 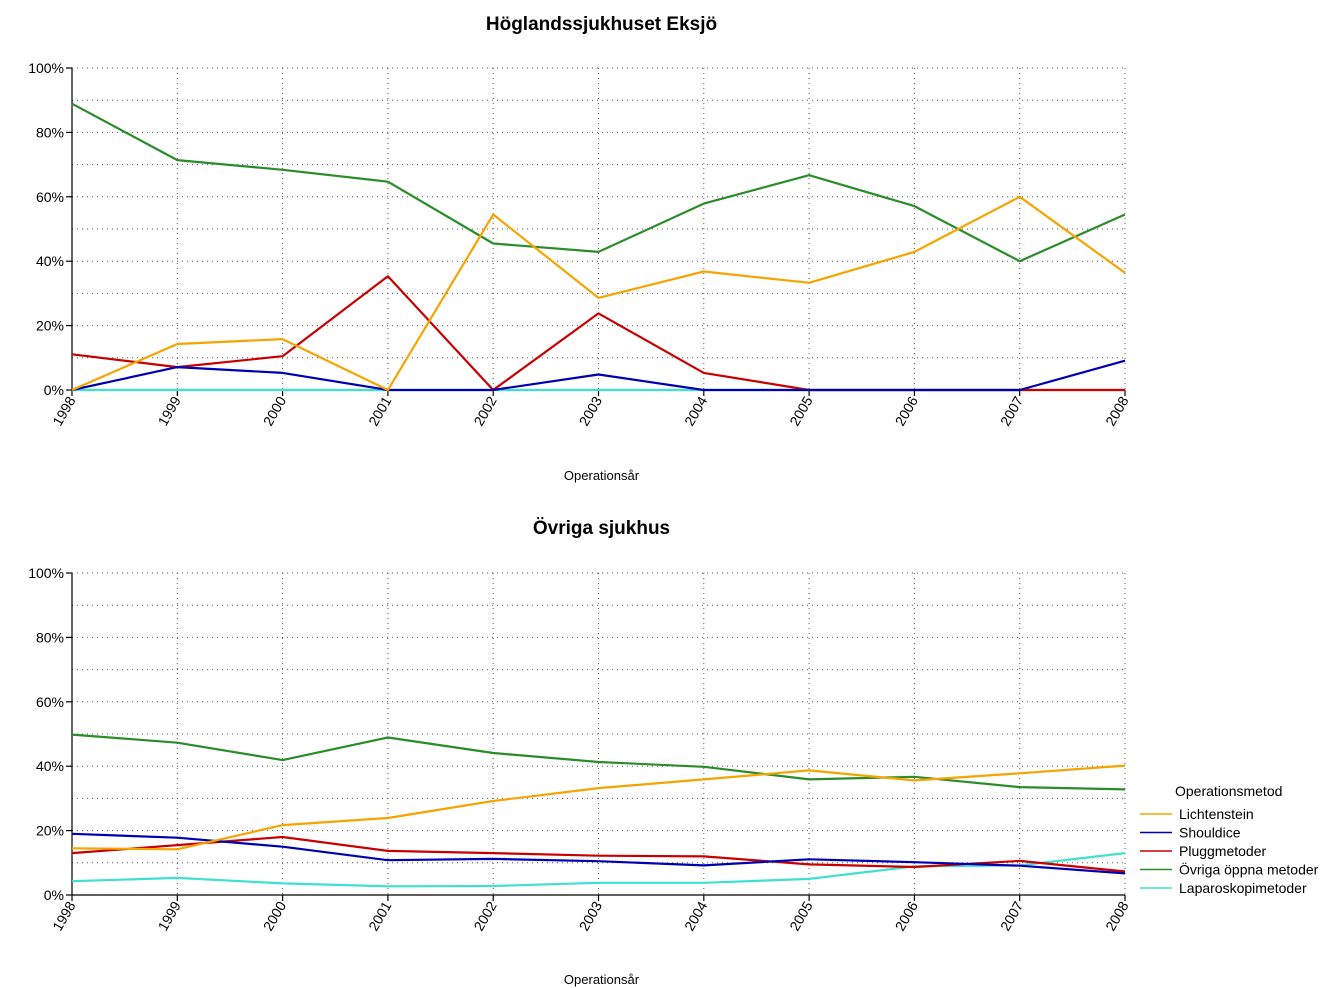 I want to click on legend-item-label: Lichtenstein, so click(x=1216, y=814).